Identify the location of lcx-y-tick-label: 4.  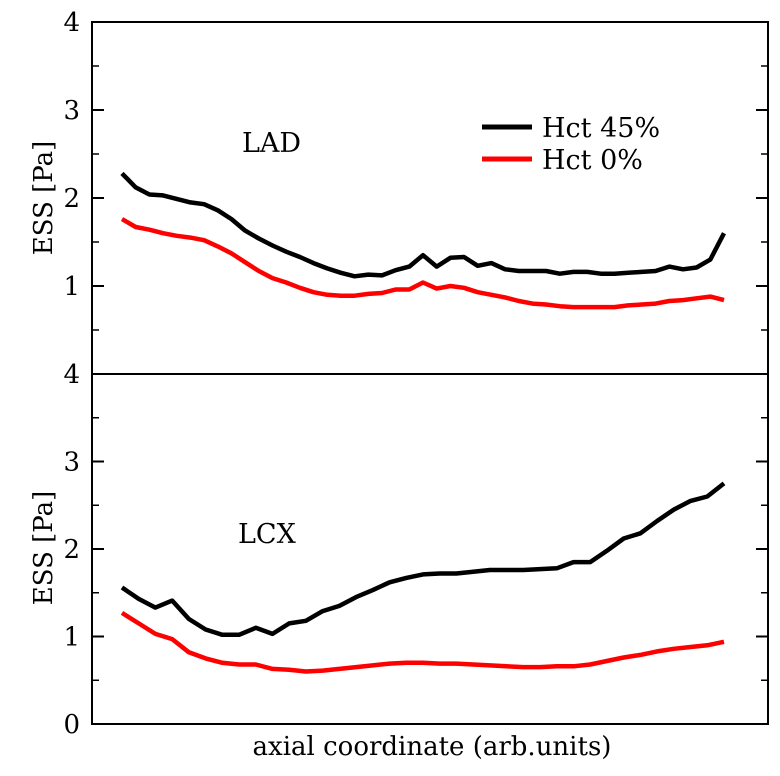
(71, 375).